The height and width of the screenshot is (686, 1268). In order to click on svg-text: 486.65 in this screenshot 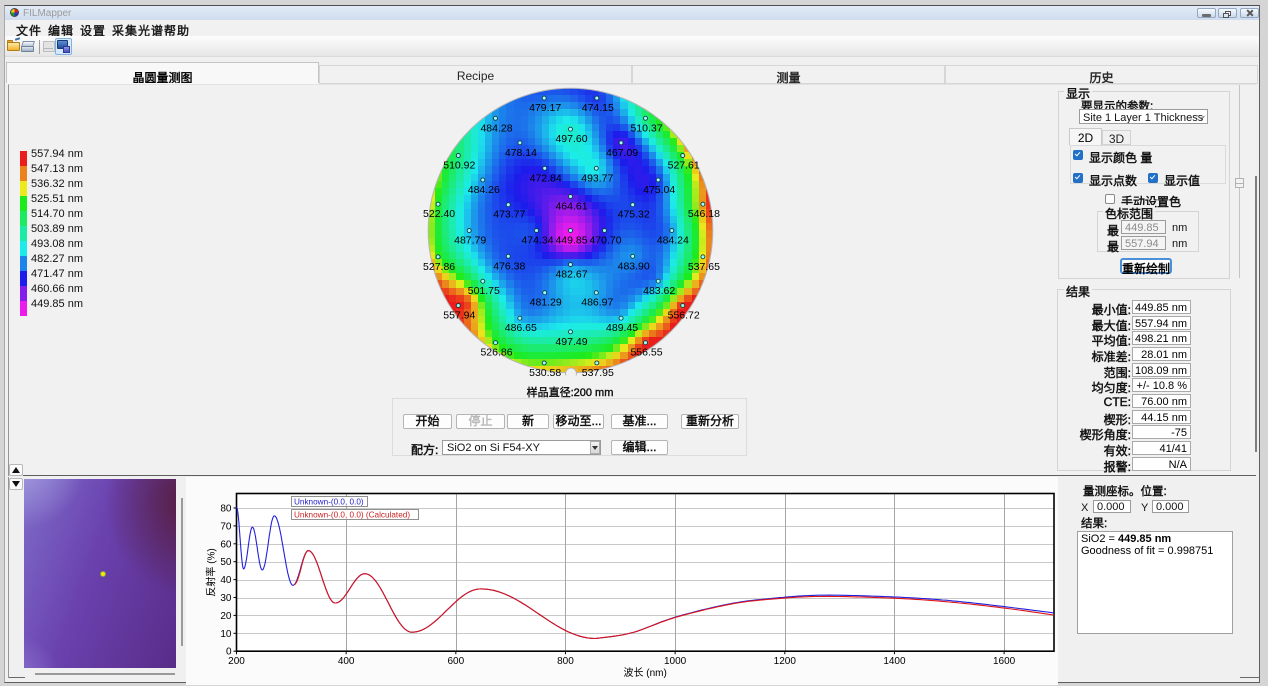, I will do `click(521, 328)`.